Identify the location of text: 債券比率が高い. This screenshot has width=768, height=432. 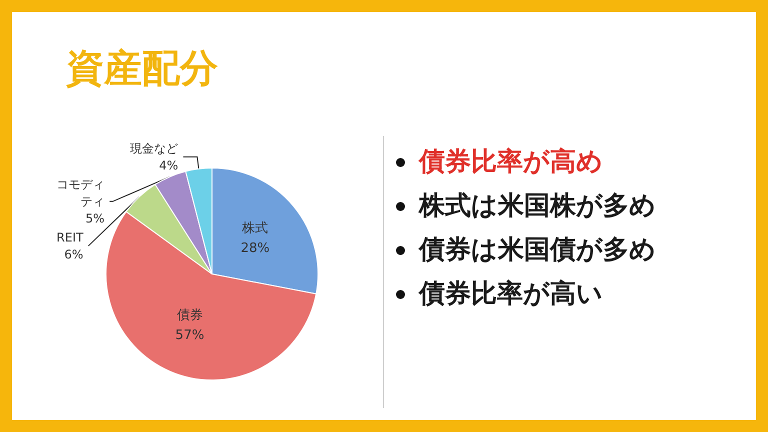
(511, 294).